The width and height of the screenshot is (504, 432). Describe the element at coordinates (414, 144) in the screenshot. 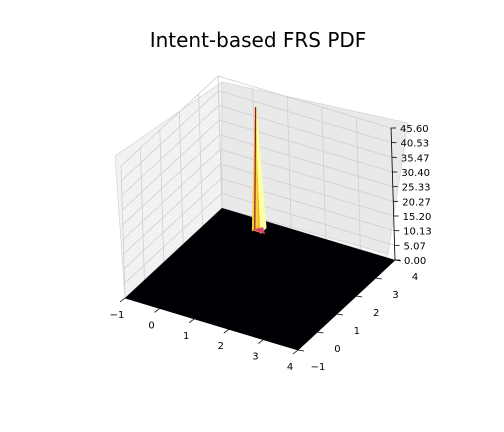

I see `z-tick-label: 40.53` at that location.